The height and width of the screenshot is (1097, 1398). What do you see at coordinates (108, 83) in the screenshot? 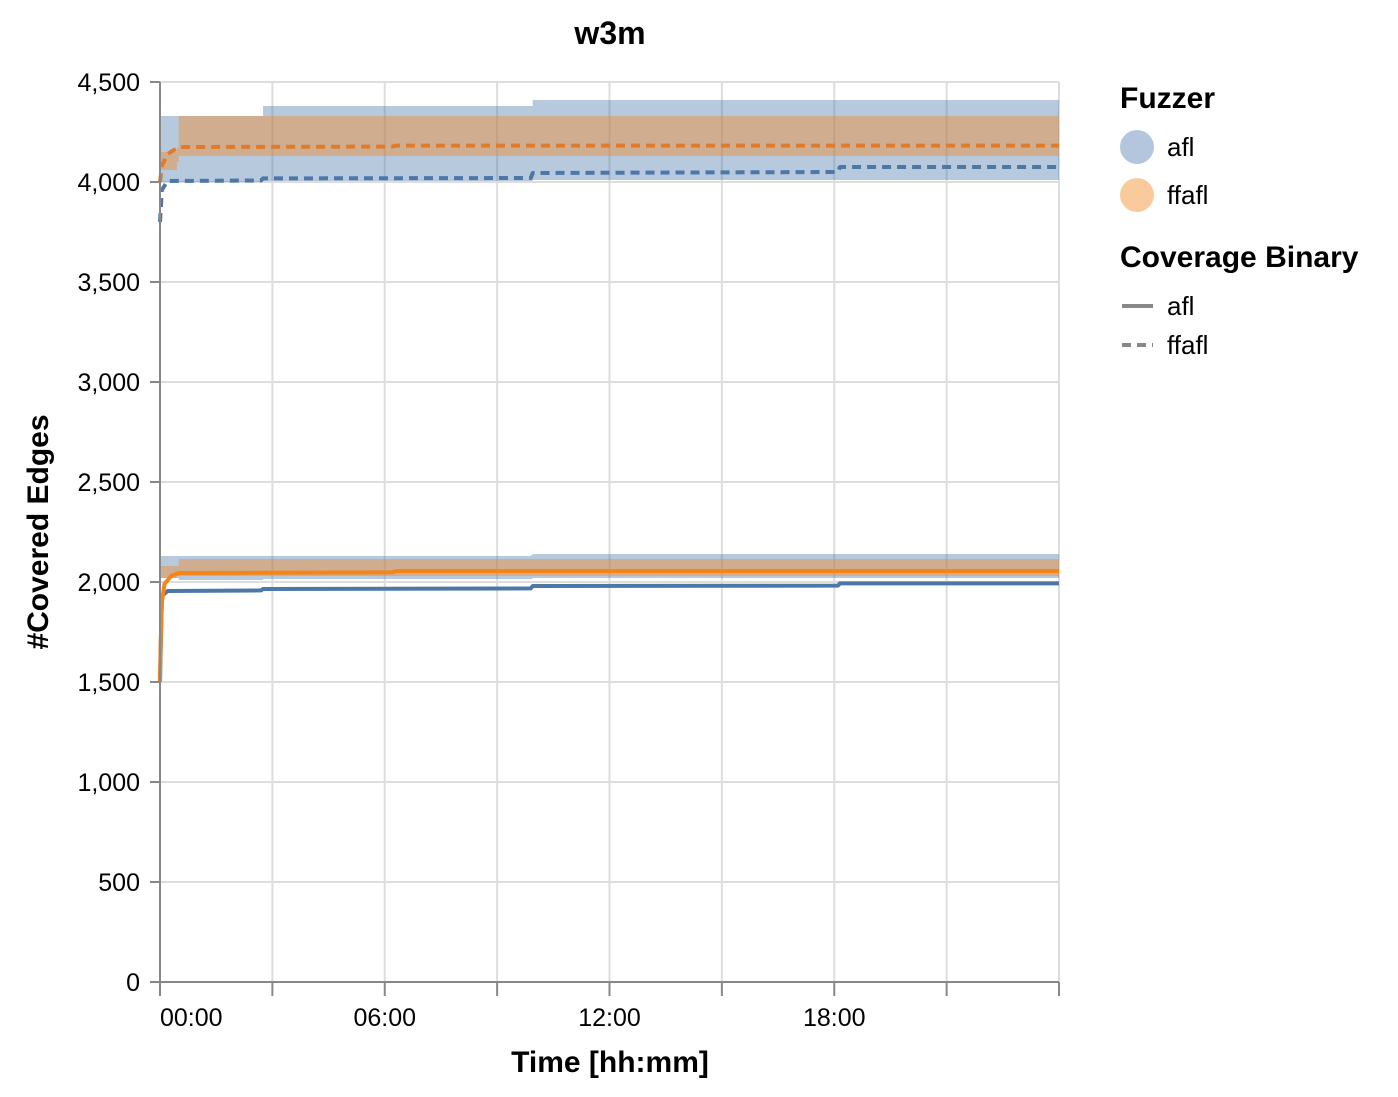
I see `y-tick-label: 4,500` at bounding box center [108, 83].